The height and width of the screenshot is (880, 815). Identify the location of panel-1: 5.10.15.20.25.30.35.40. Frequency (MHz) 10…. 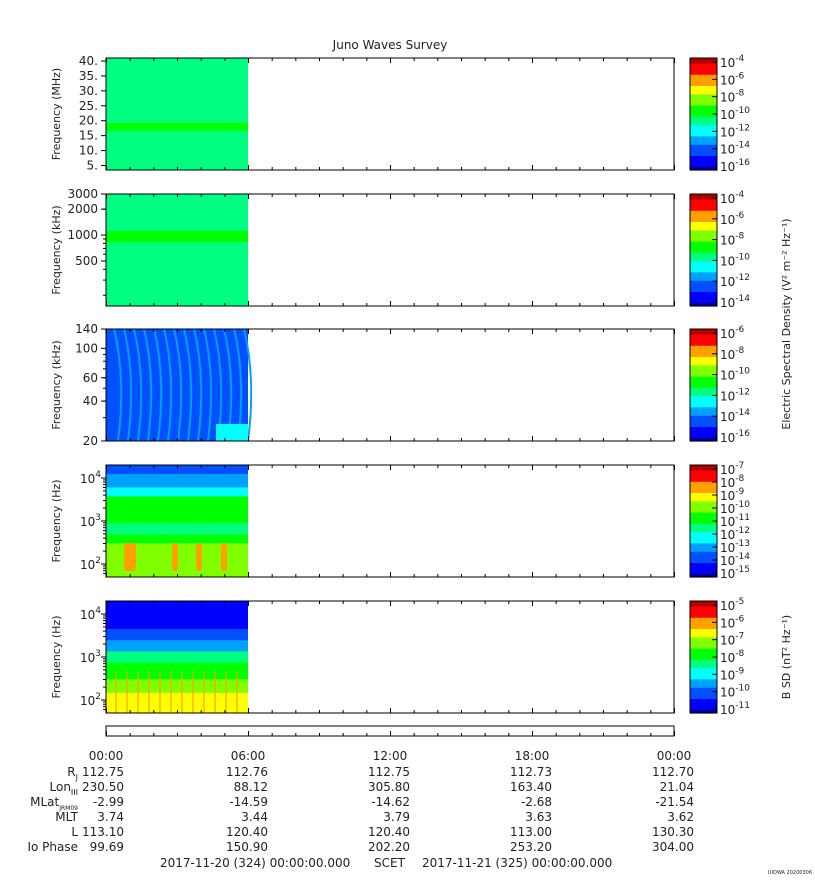
(400, 114).